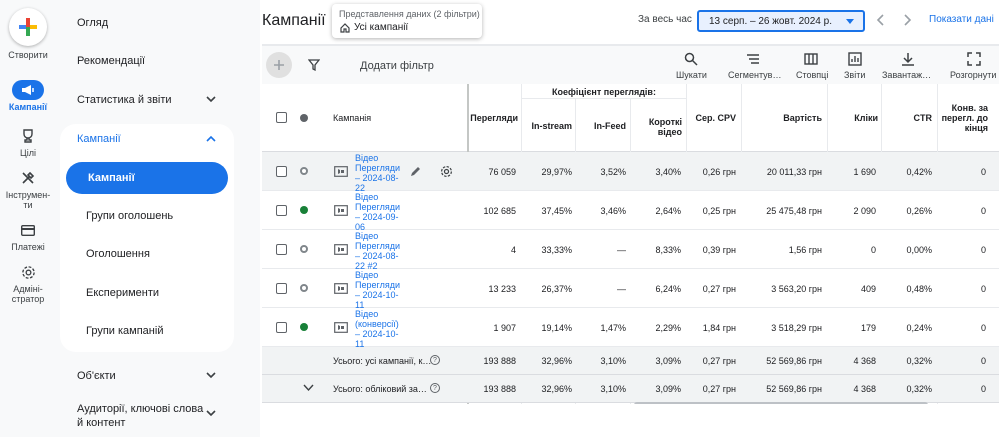 This screenshot has width=999, height=437. Describe the element at coordinates (111, 61) in the screenshot. I see `nav-recommendations: Рекомендації` at that location.